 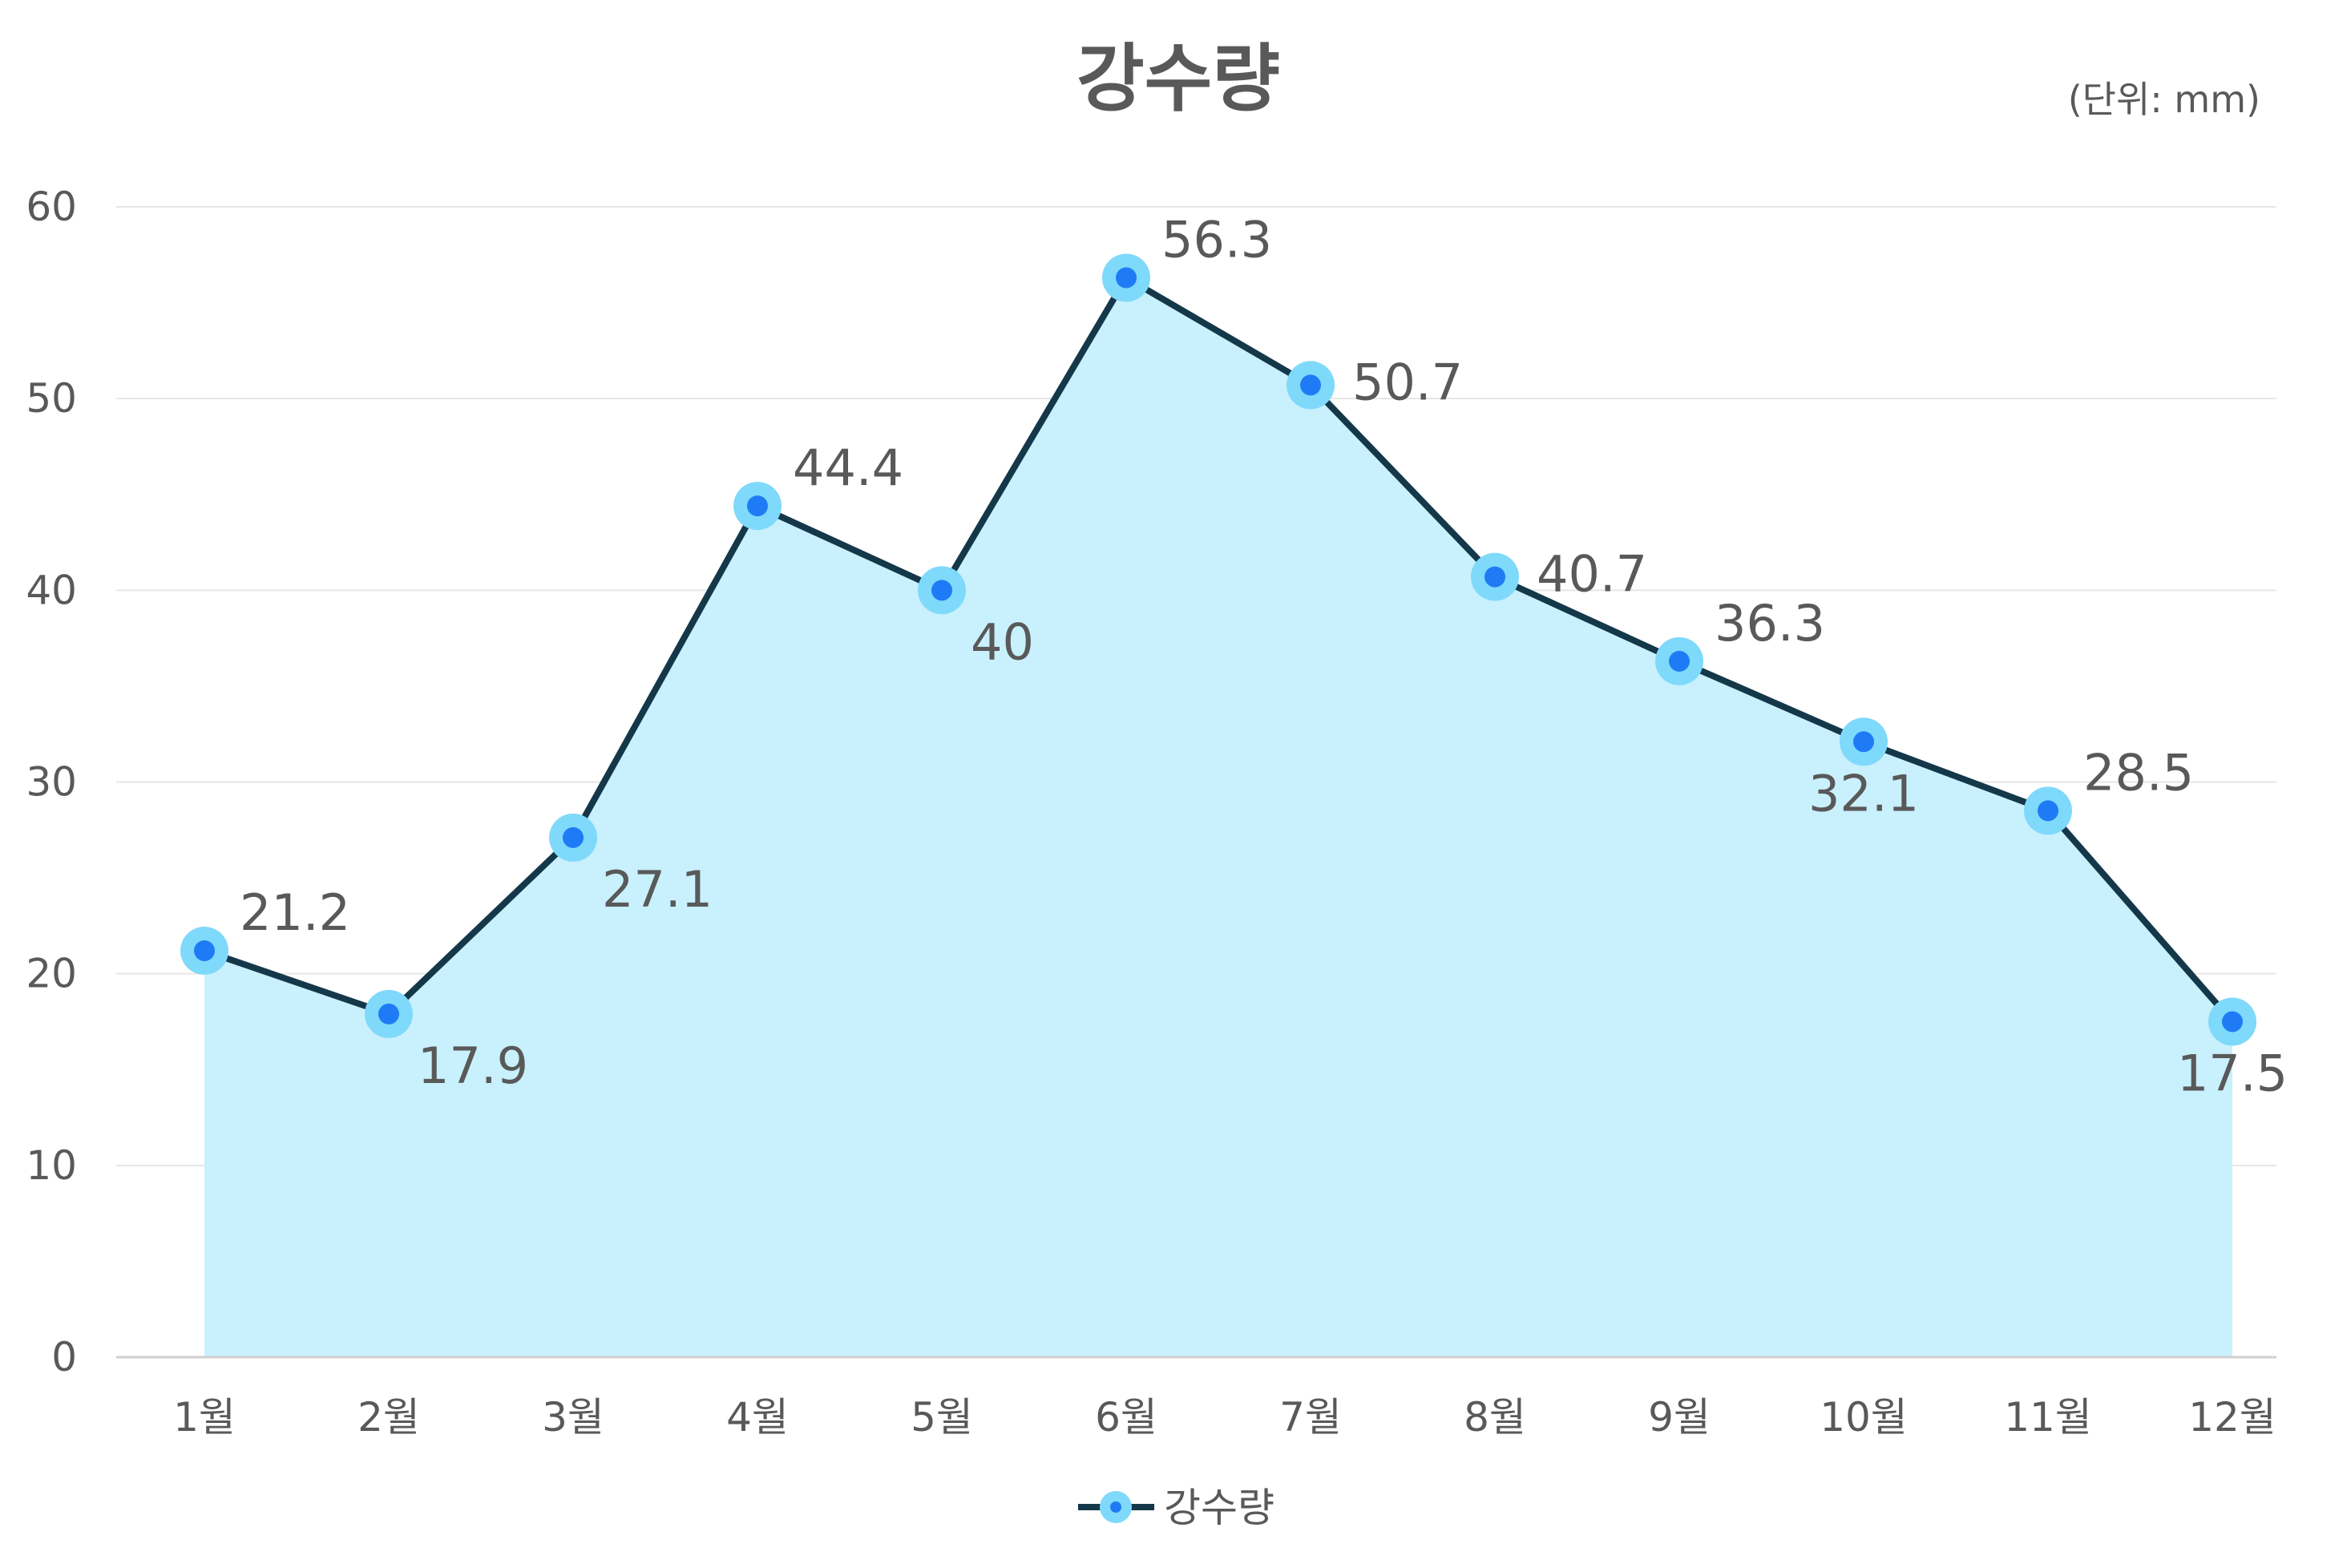 What do you see at coordinates (473, 1066) in the screenshot?
I see `data-label: 17.9` at bounding box center [473, 1066].